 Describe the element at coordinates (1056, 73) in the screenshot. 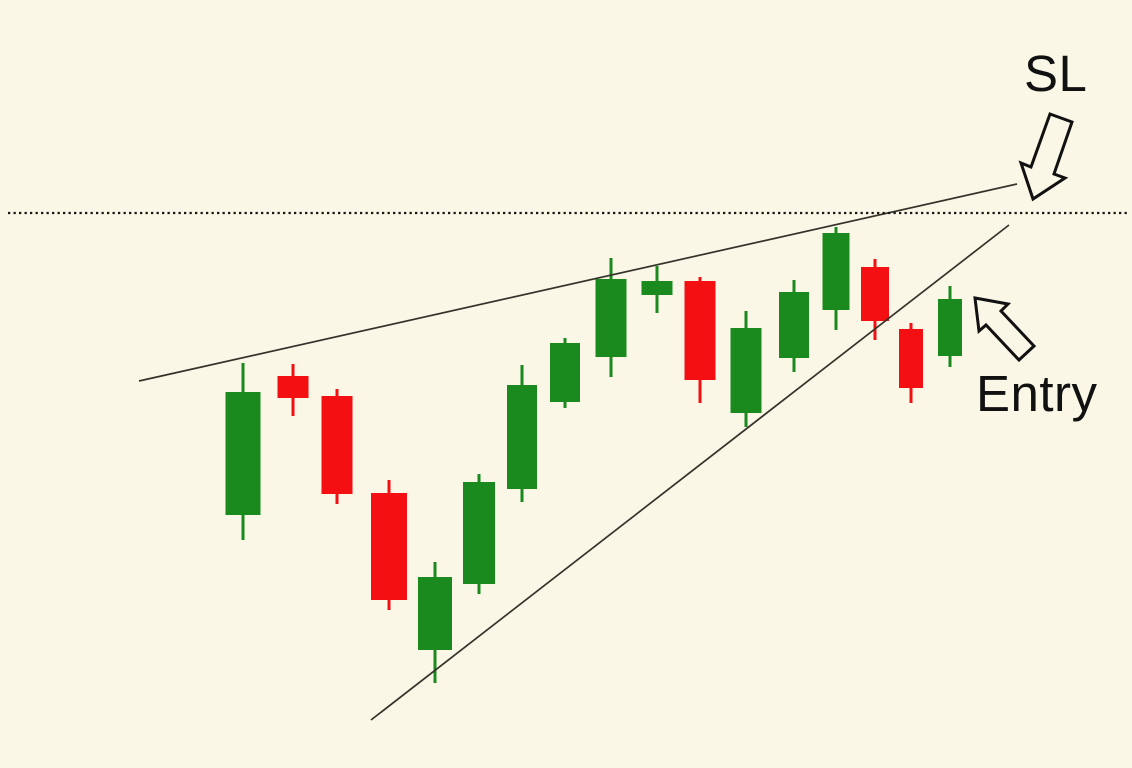

I see `stop-loss-label: SL` at that location.